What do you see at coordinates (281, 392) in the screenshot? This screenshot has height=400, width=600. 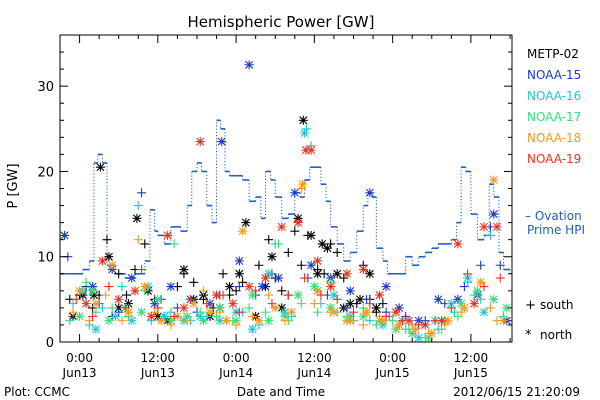 I see `x-axis-label: Date and Time` at bounding box center [281, 392].